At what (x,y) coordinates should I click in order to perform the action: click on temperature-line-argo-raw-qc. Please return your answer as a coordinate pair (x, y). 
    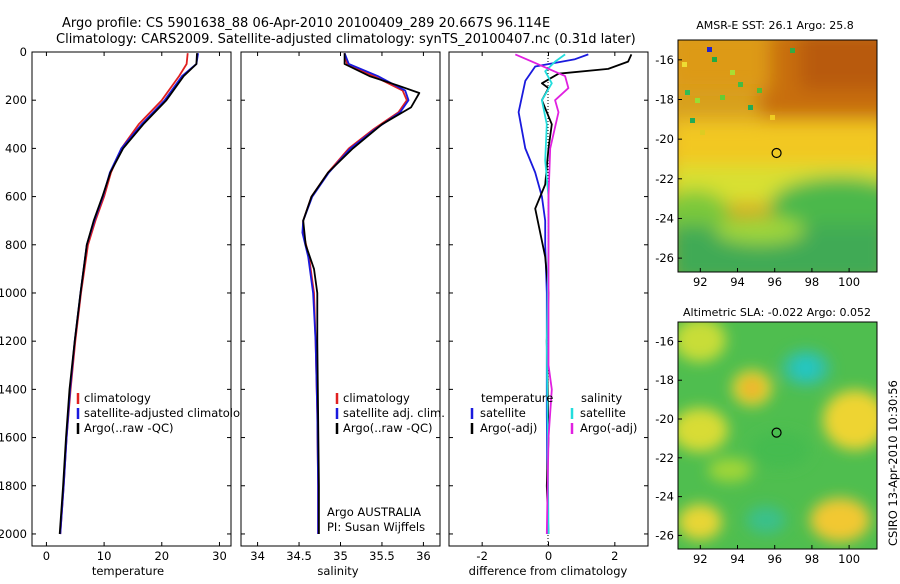
    Looking at the image, I should click on (128, 294).